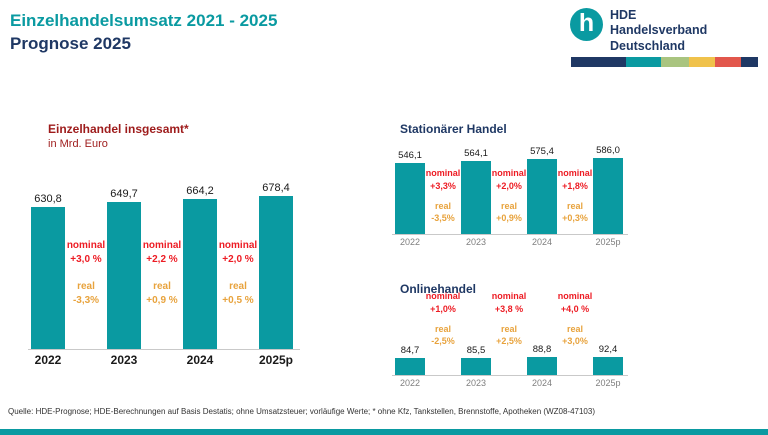 Image resolution: width=768 pixels, height=435 pixels. I want to click on hde-logo-text: HDE Handelsverband Deutschland, so click(658, 31).